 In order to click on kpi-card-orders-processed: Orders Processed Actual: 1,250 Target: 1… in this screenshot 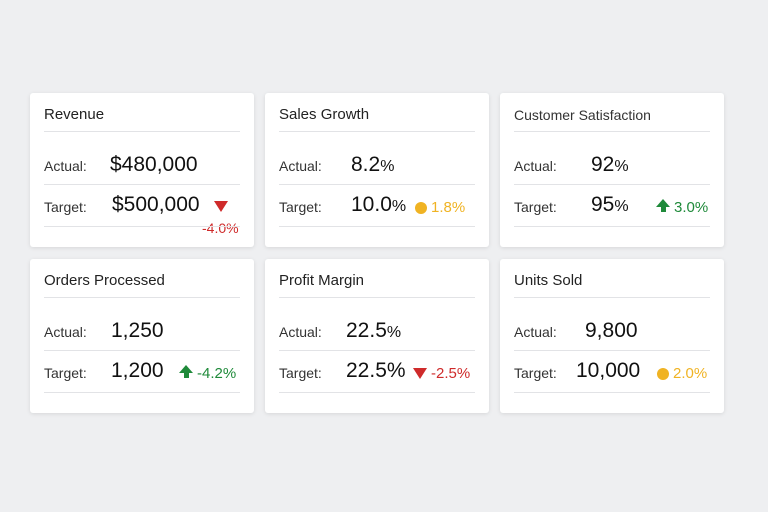, I will do `click(142, 336)`.